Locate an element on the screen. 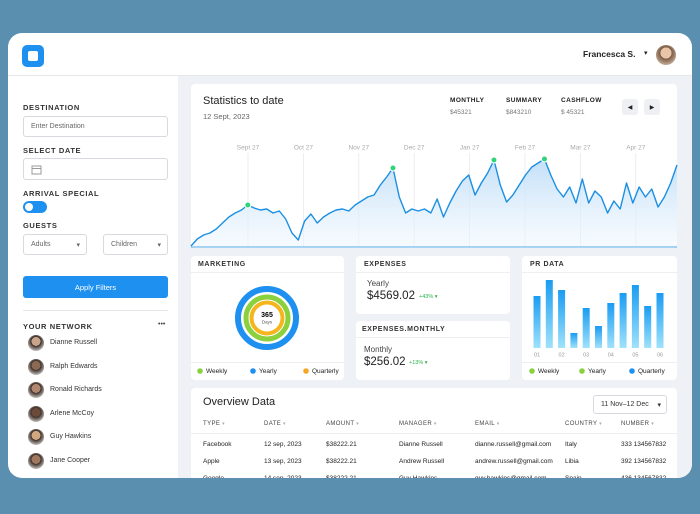 The width and height of the screenshot is (700, 514). adults-select: Adults ▾ is located at coordinates (55, 244).